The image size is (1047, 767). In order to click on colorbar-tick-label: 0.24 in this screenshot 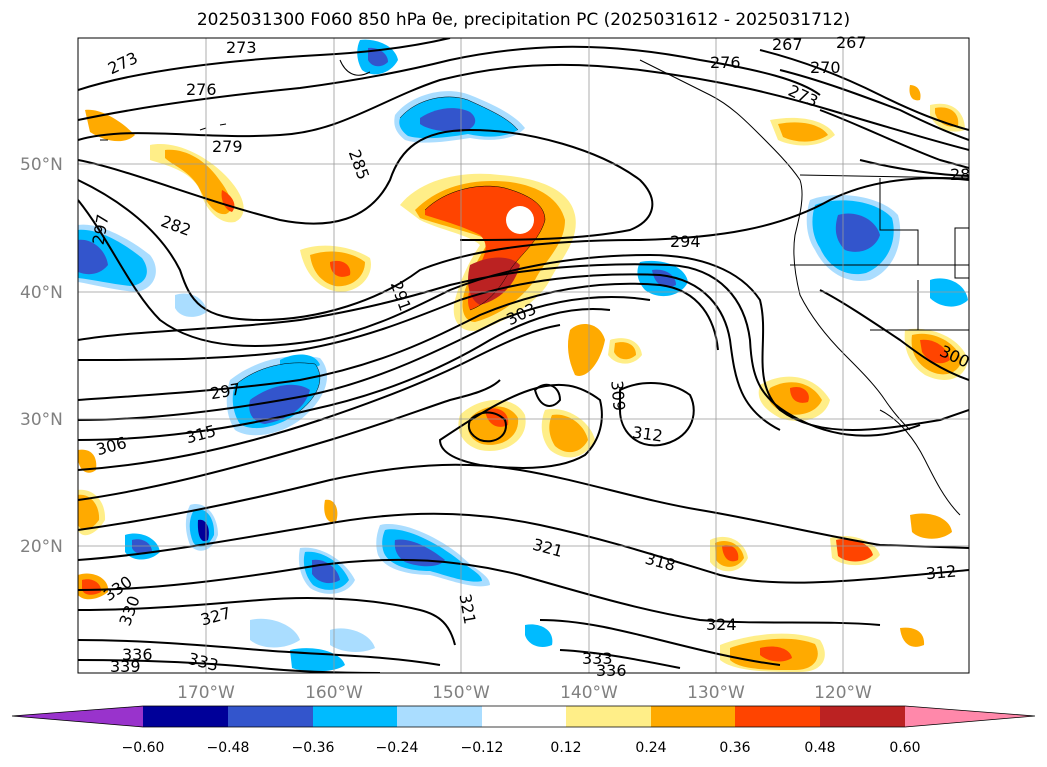, I will do `click(650, 748)`.